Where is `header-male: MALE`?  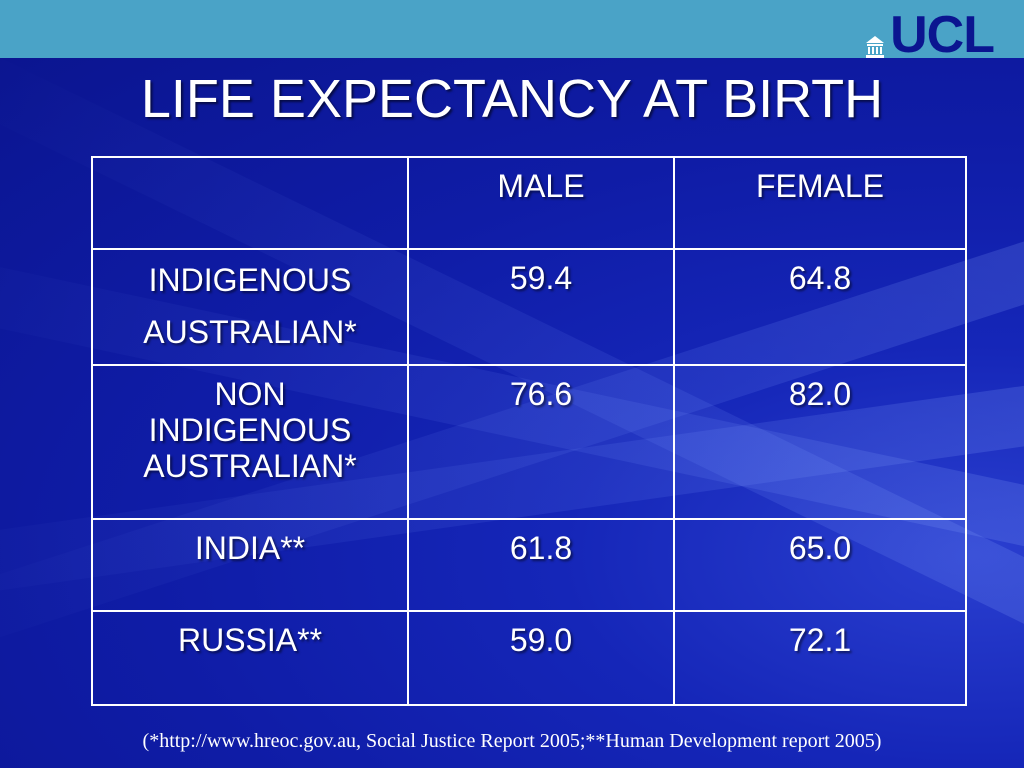 header-male: MALE is located at coordinates (541, 203).